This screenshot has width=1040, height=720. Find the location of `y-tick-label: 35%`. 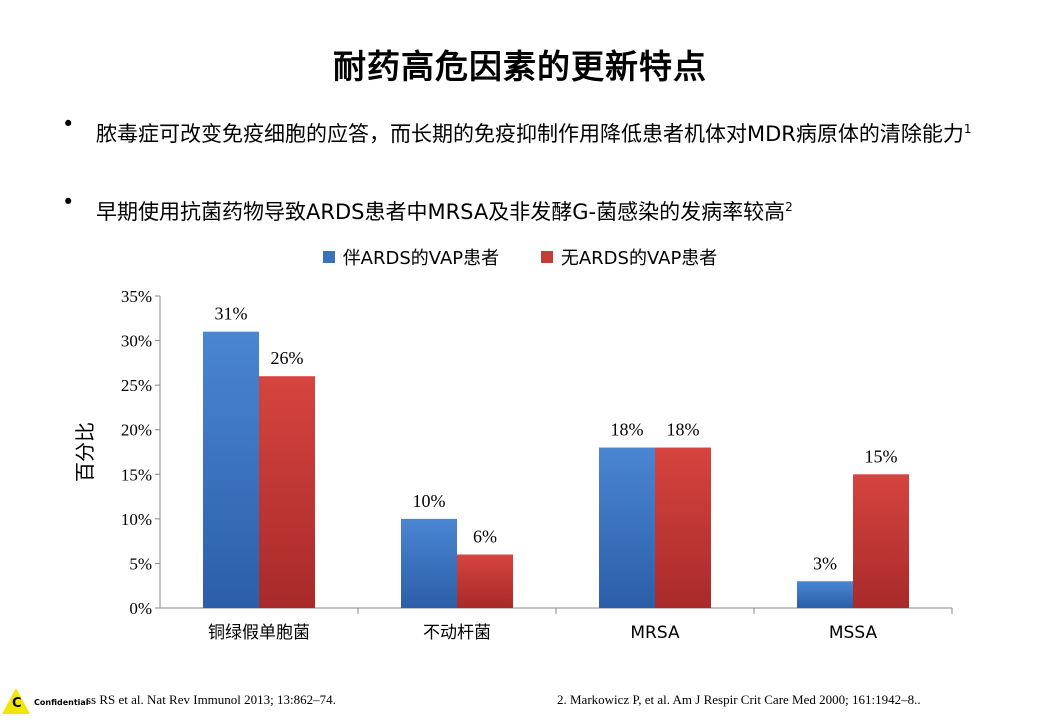

y-tick-label: 35% is located at coordinates (136, 296).